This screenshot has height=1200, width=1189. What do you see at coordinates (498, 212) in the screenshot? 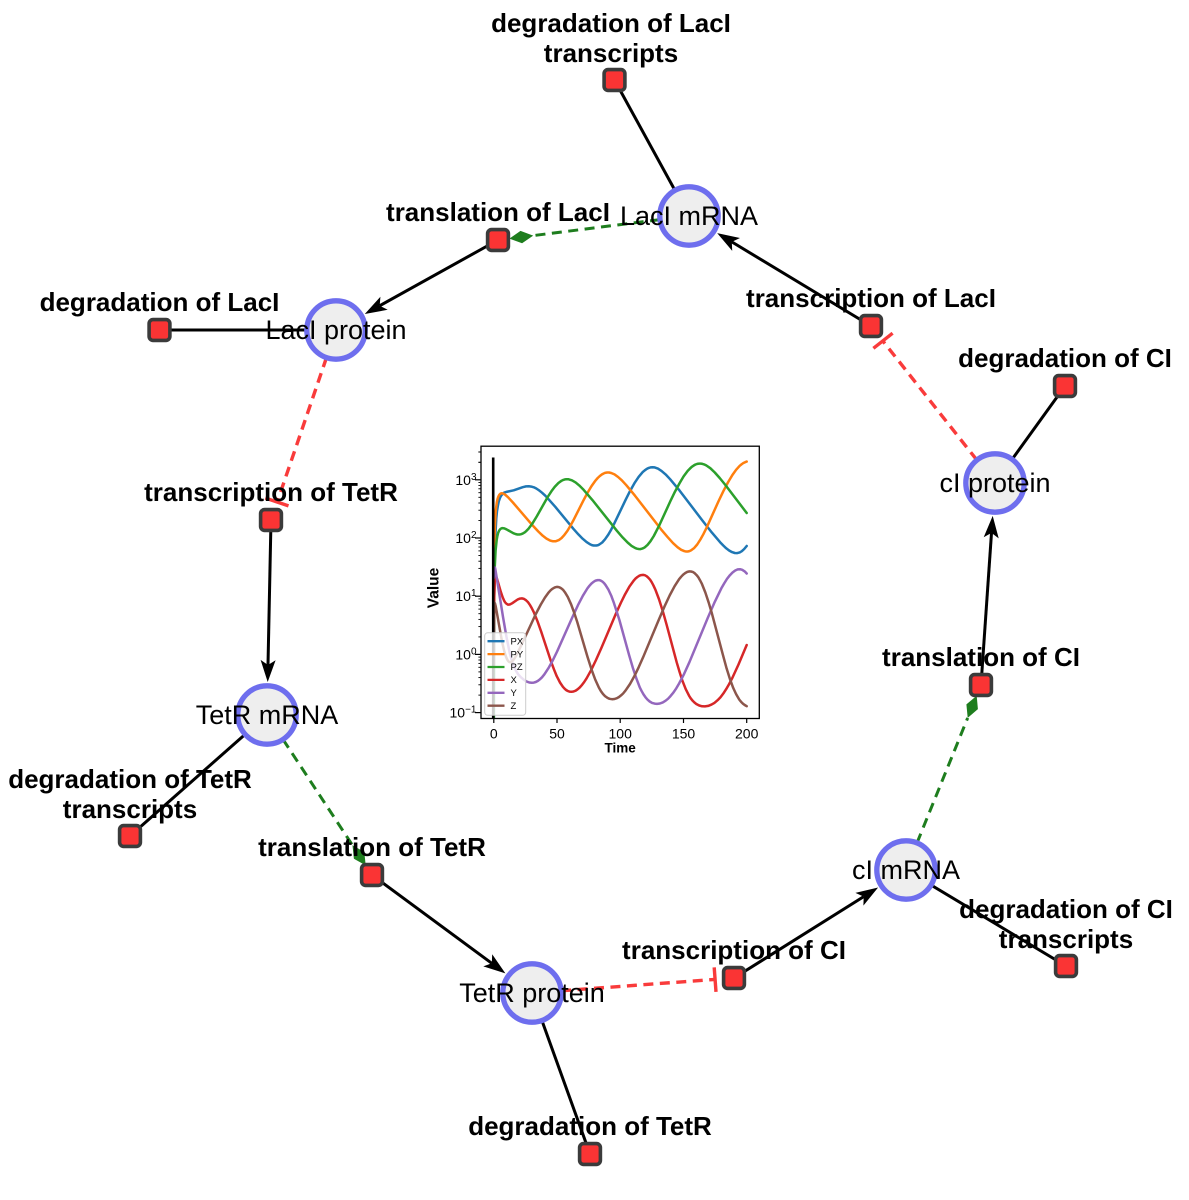
I see `svg-text: translation of LacI` at bounding box center [498, 212].